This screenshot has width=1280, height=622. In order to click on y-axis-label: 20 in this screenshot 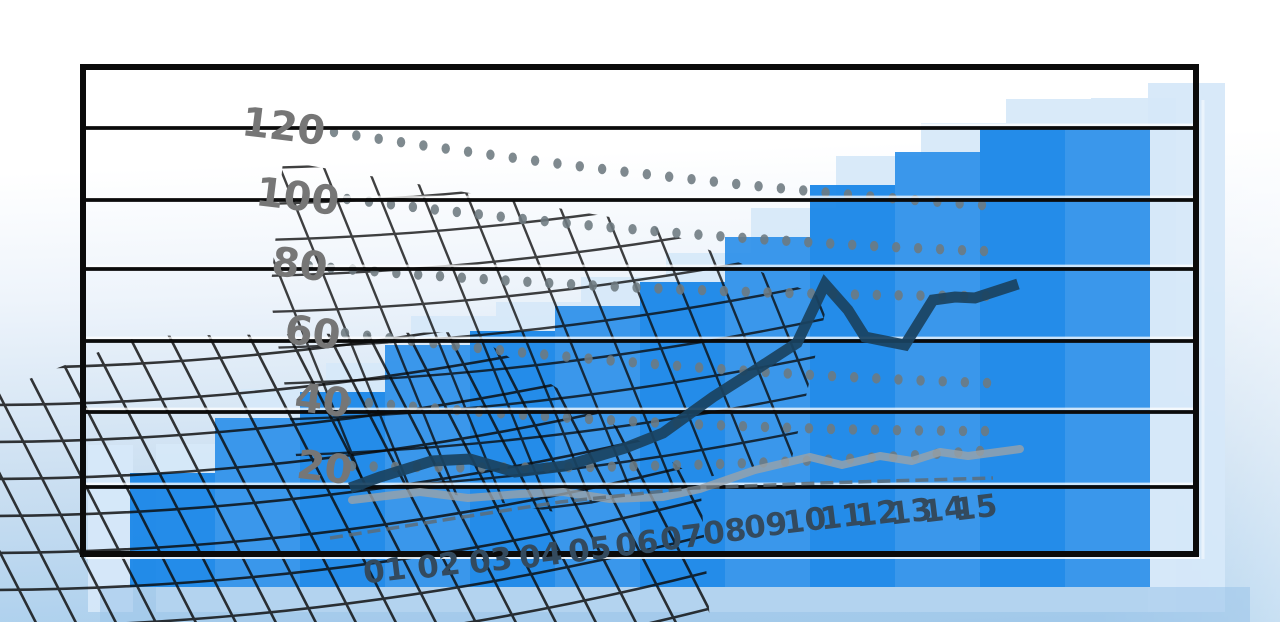, I will do `click(324, 468)`.